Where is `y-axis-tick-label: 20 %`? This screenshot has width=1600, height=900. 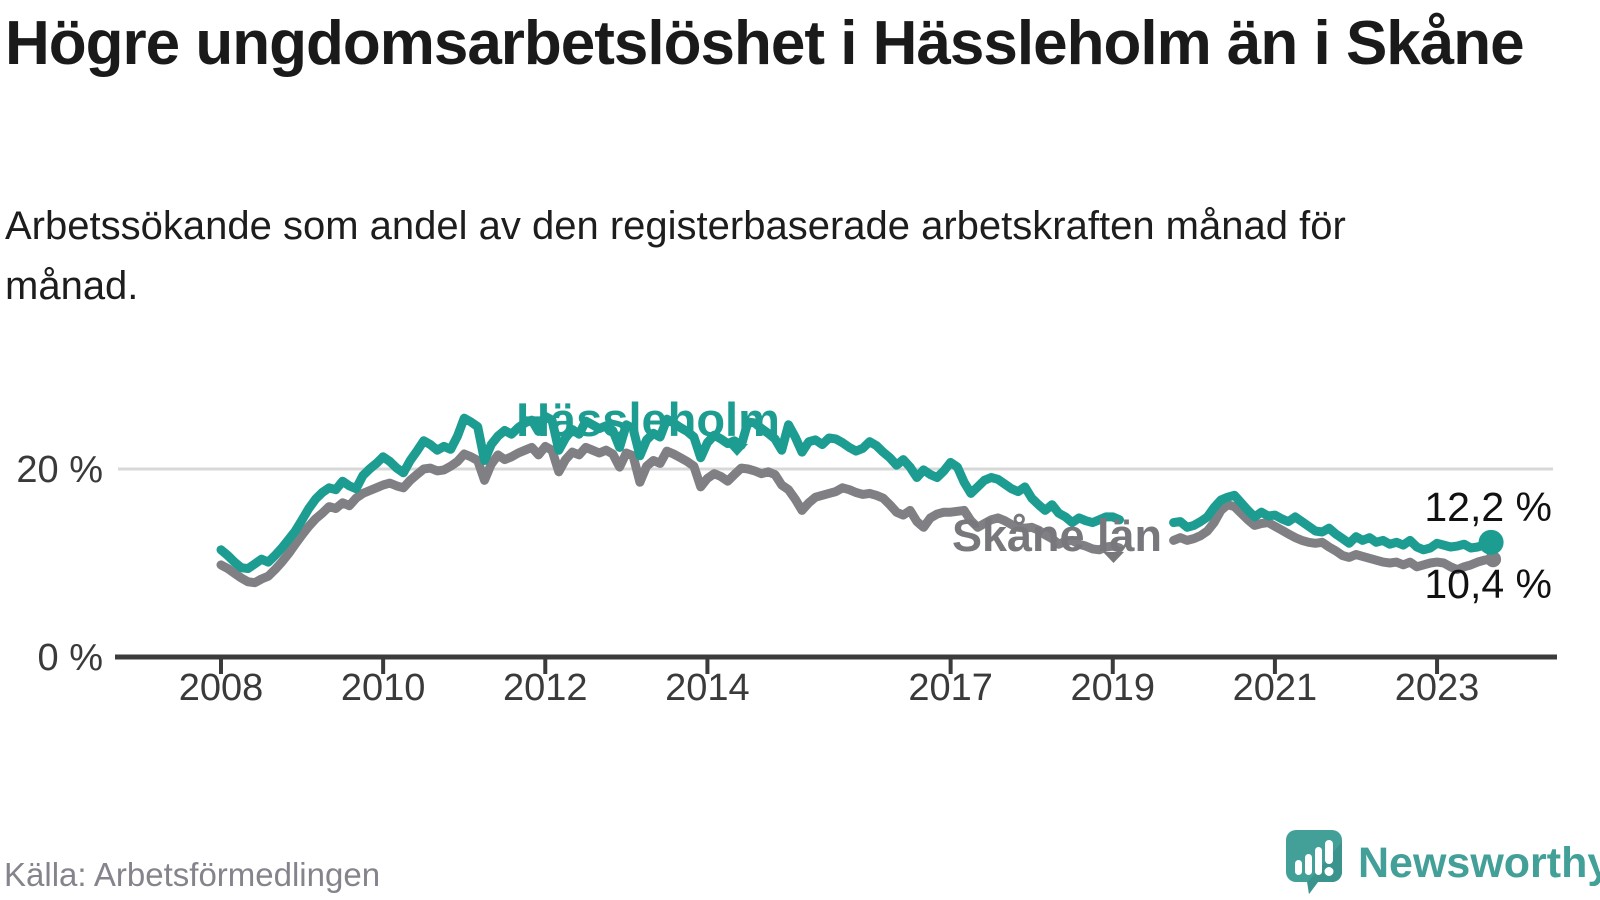
y-axis-tick-label: 20 % is located at coordinates (59, 470).